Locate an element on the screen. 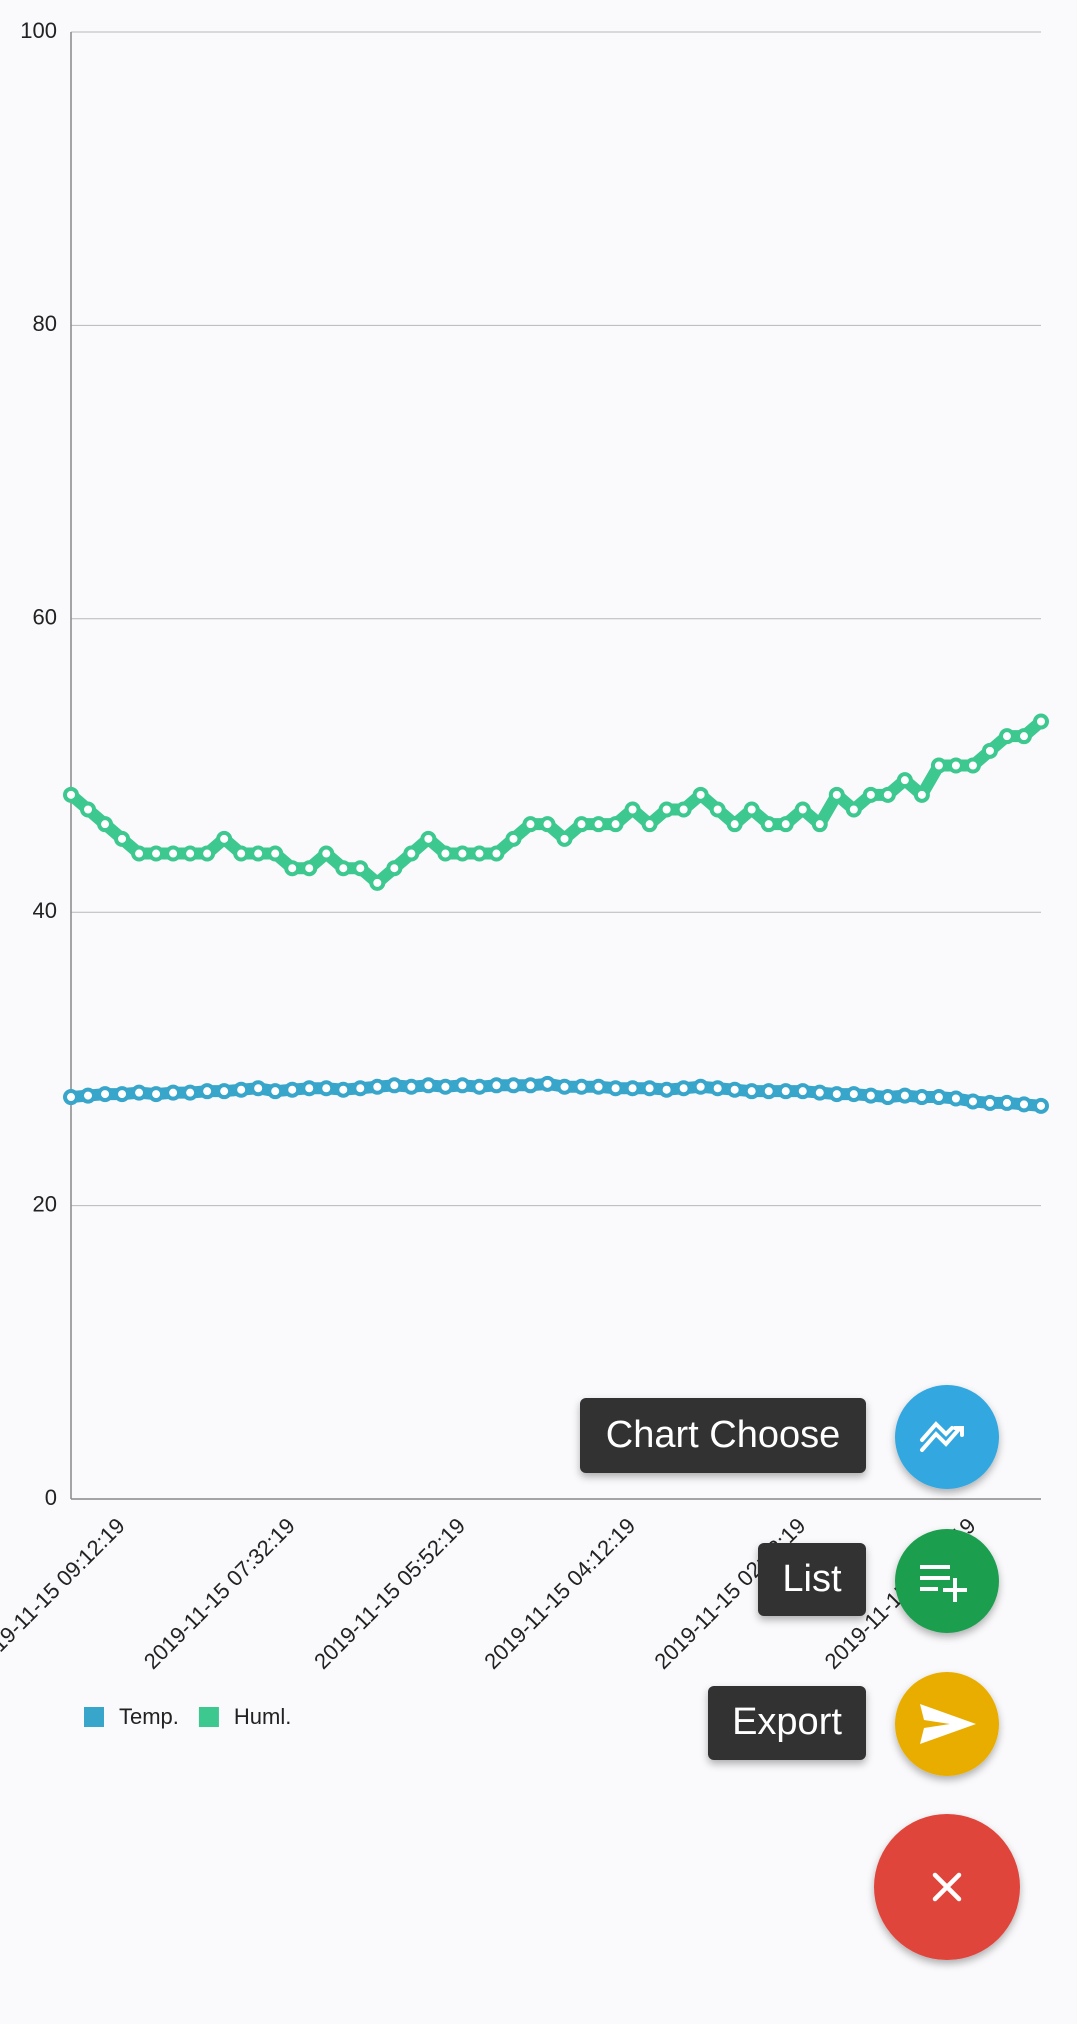  list-button is located at coordinates (947, 1581).